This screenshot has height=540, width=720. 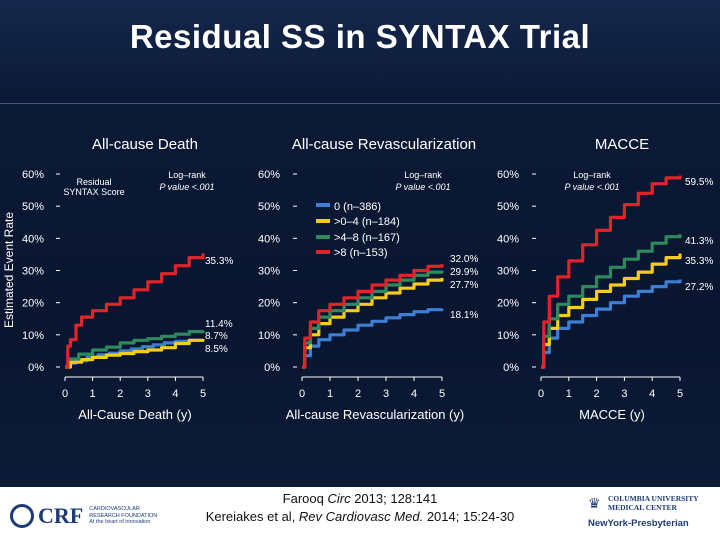 What do you see at coordinates (464, 285) in the screenshot?
I see `end-label-yellow: 27.7%` at bounding box center [464, 285].